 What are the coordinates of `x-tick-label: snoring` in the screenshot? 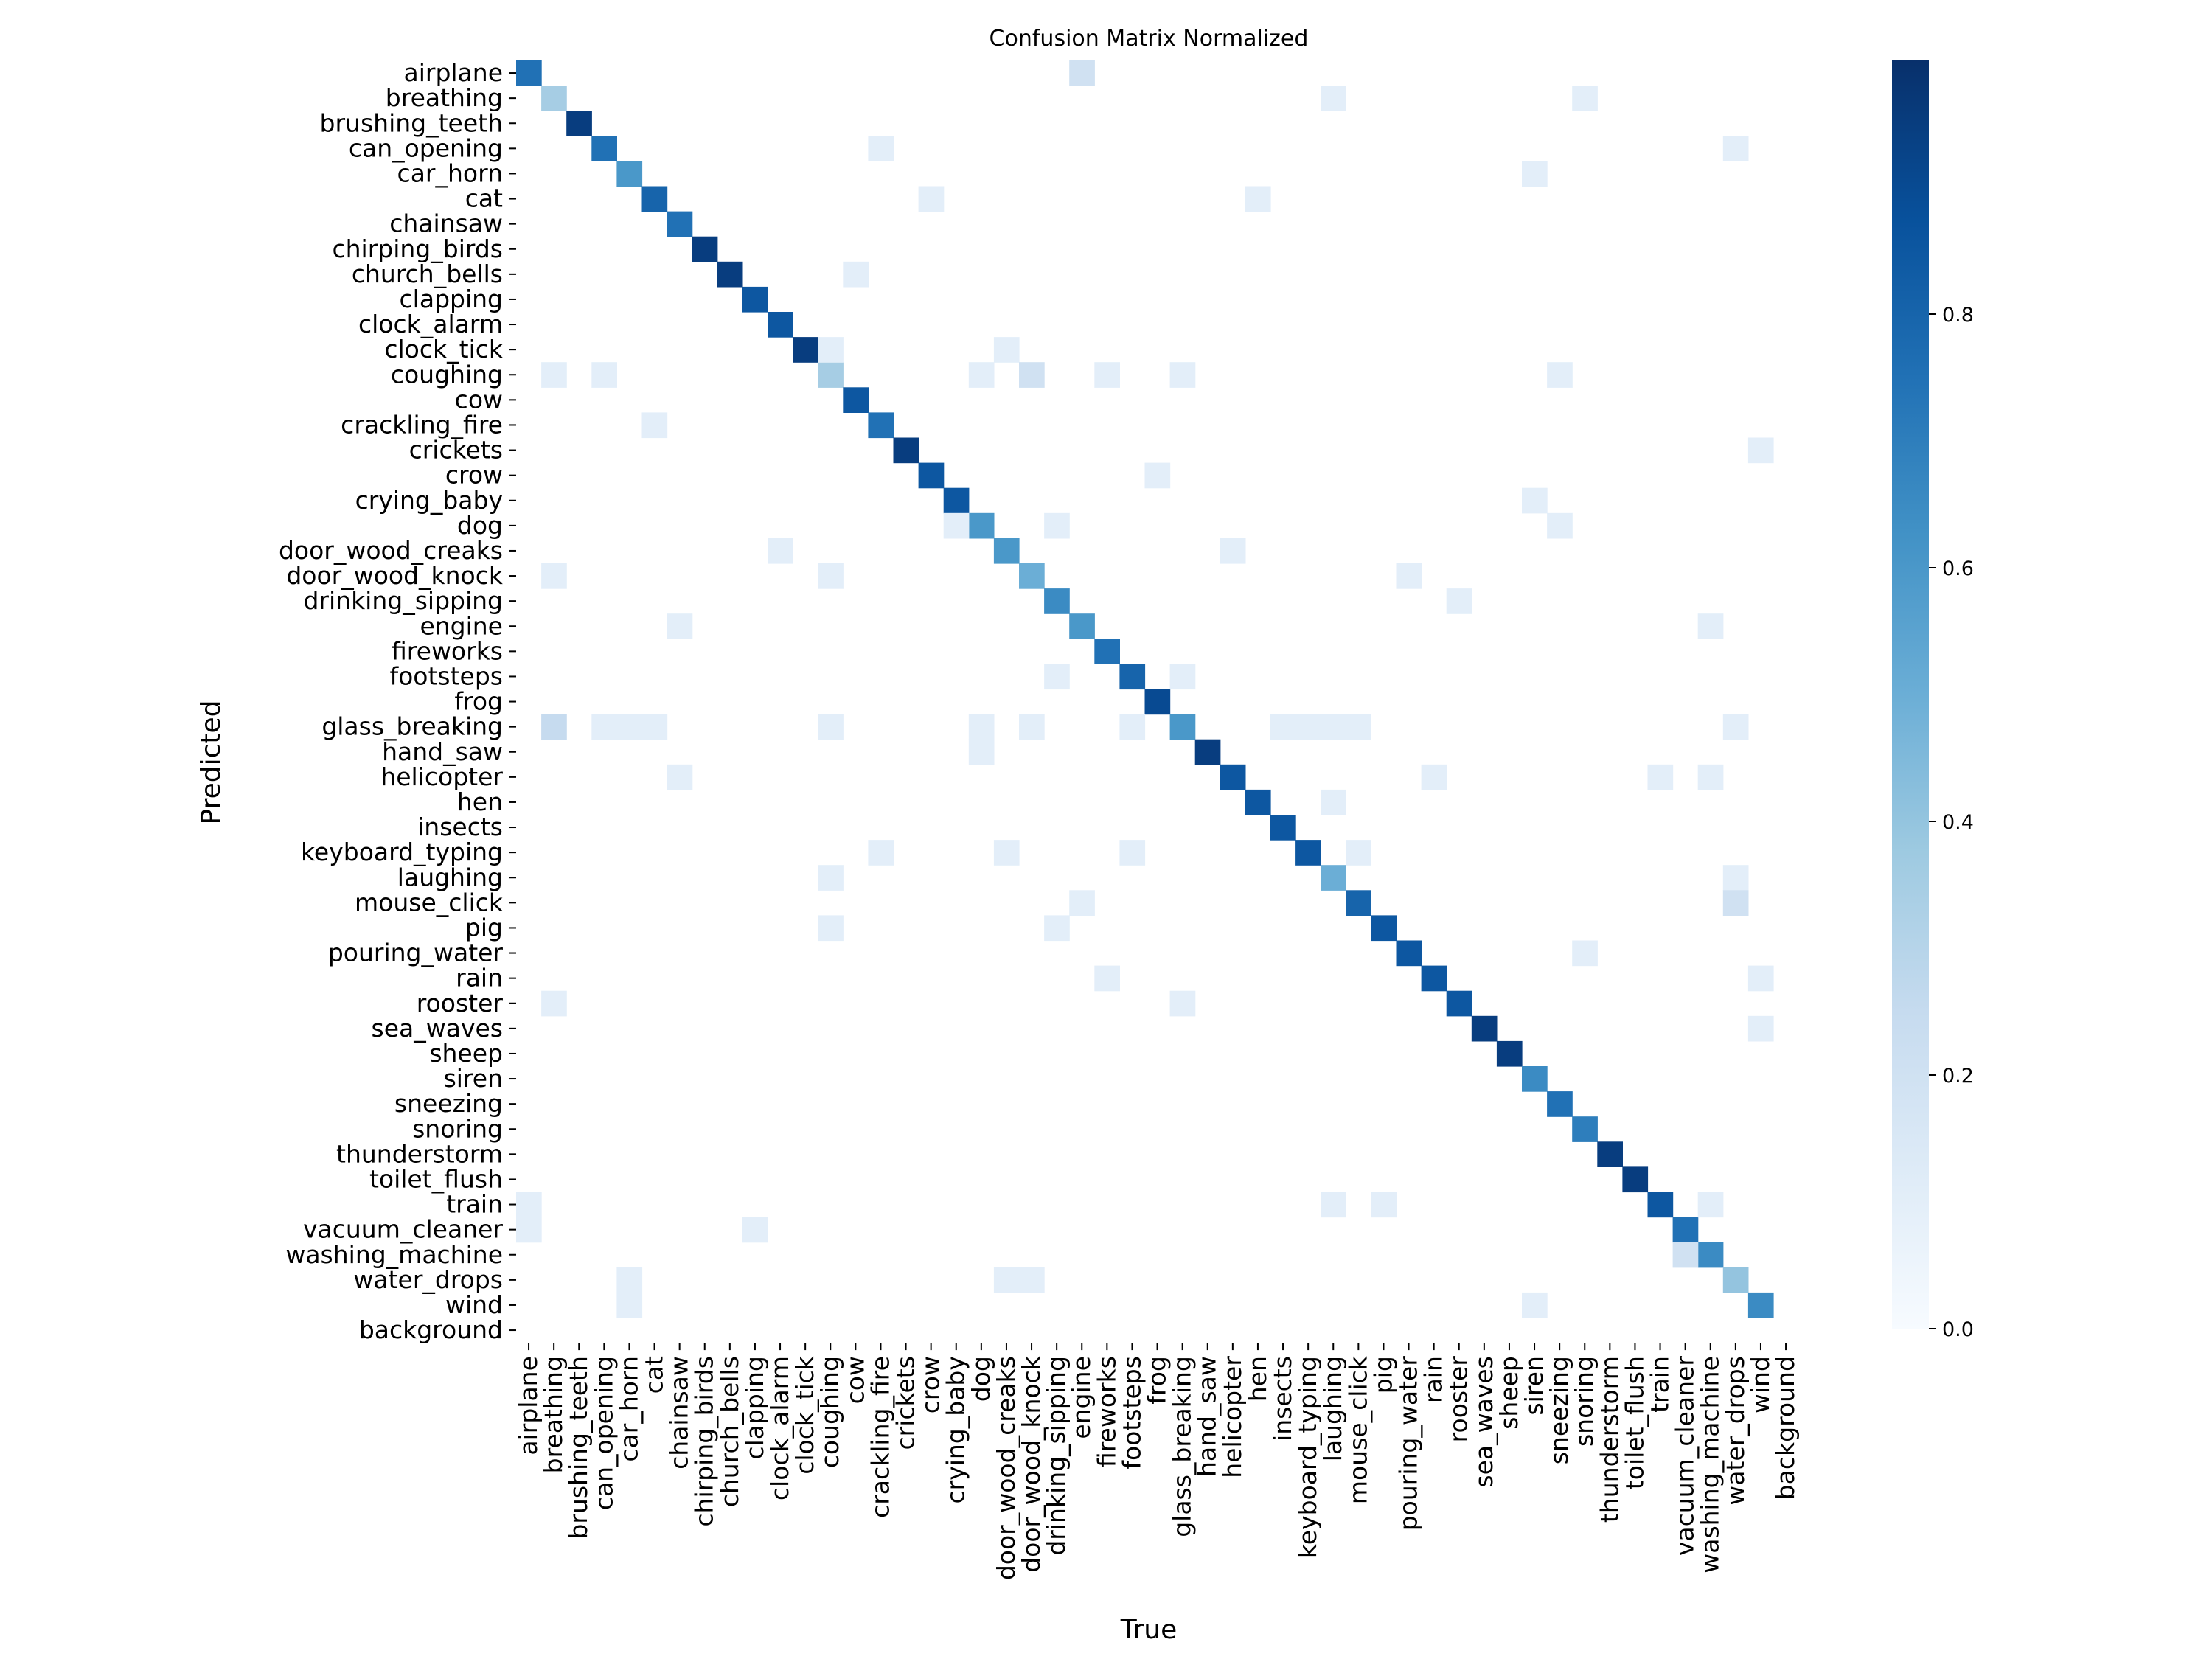 It's located at (1584, 1401).